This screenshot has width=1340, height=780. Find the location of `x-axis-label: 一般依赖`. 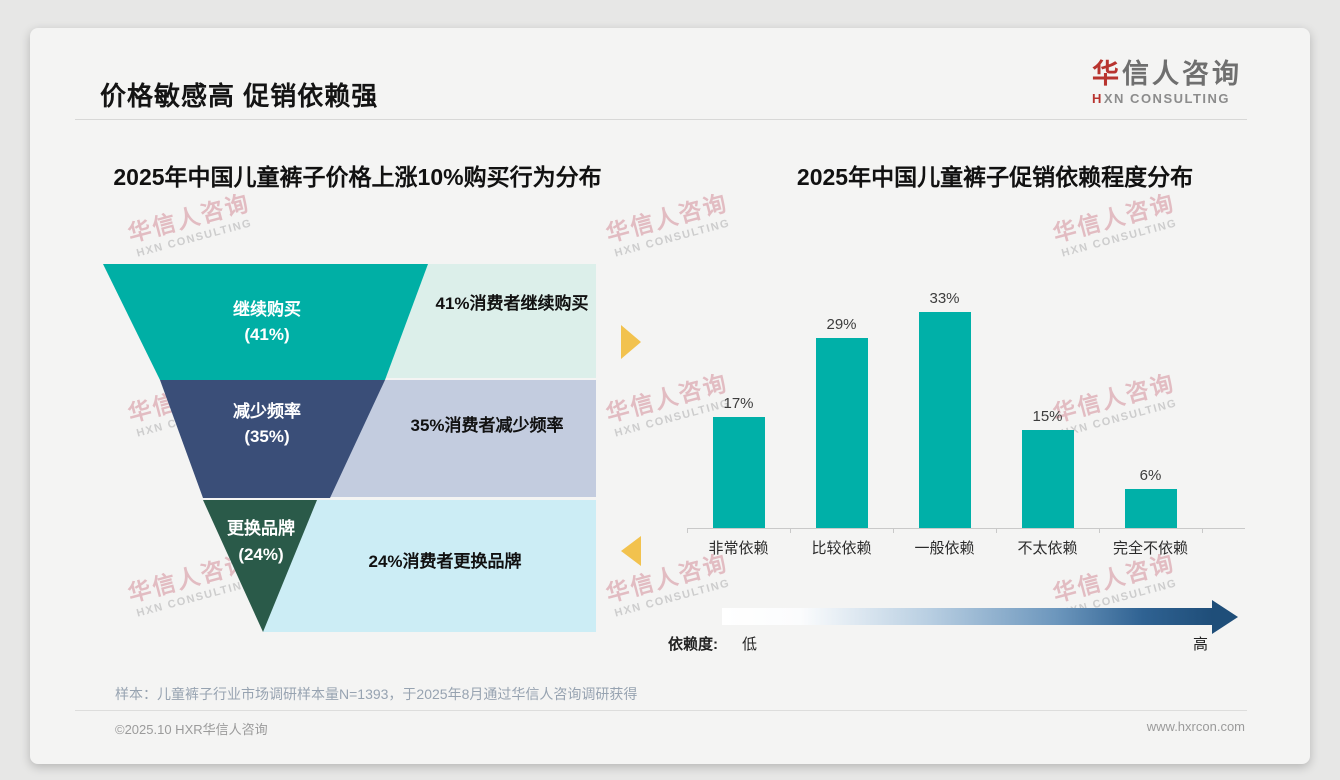

x-axis-label: 一般依赖 is located at coordinates (944, 548).